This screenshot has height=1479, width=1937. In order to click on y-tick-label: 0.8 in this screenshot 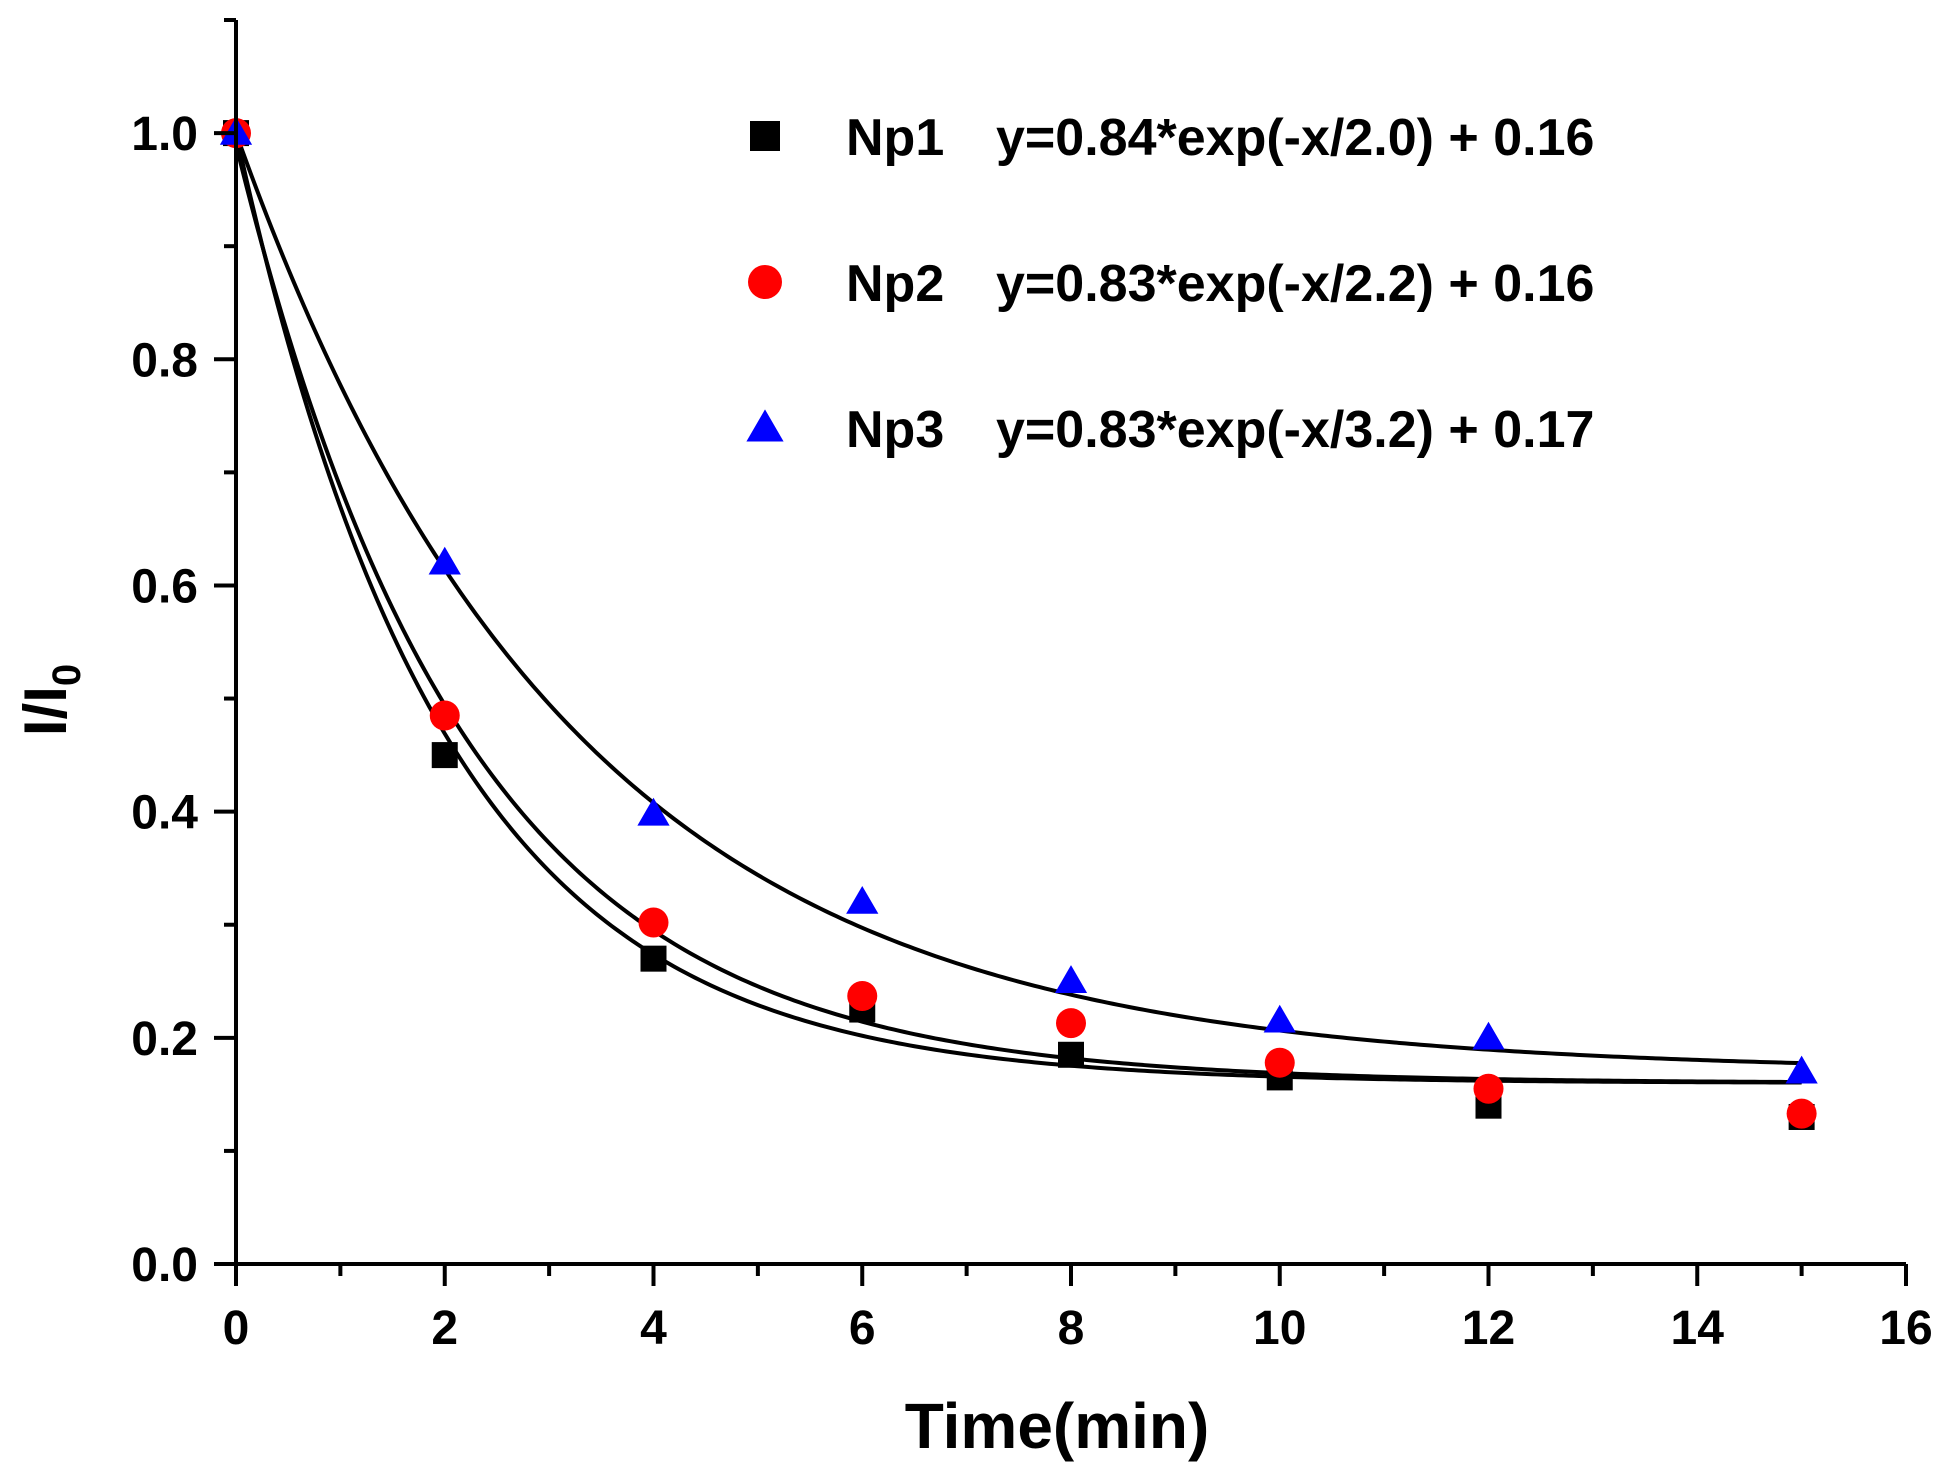, I will do `click(164, 360)`.